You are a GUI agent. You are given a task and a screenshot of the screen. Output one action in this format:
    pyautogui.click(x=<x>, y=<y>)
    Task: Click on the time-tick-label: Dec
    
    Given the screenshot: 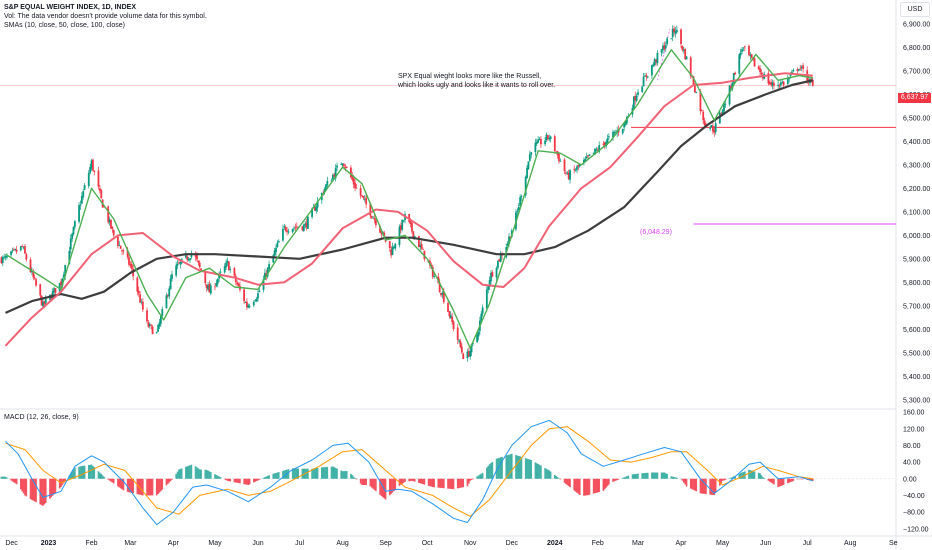 What is the action you would take?
    pyautogui.click(x=11, y=543)
    